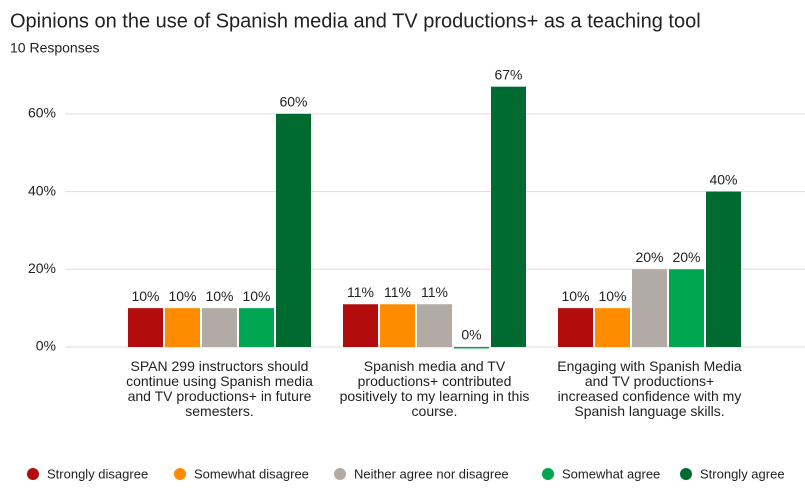 This screenshot has height=501, width=805. I want to click on legend-label: Strongly disagree, so click(97, 473).